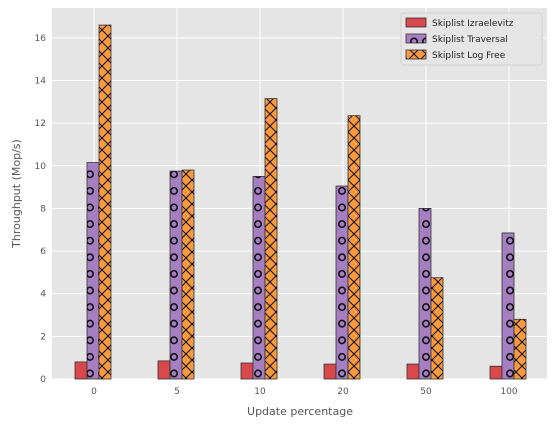  What do you see at coordinates (43, 209) in the screenshot?
I see `y-tick-label: 8` at bounding box center [43, 209].